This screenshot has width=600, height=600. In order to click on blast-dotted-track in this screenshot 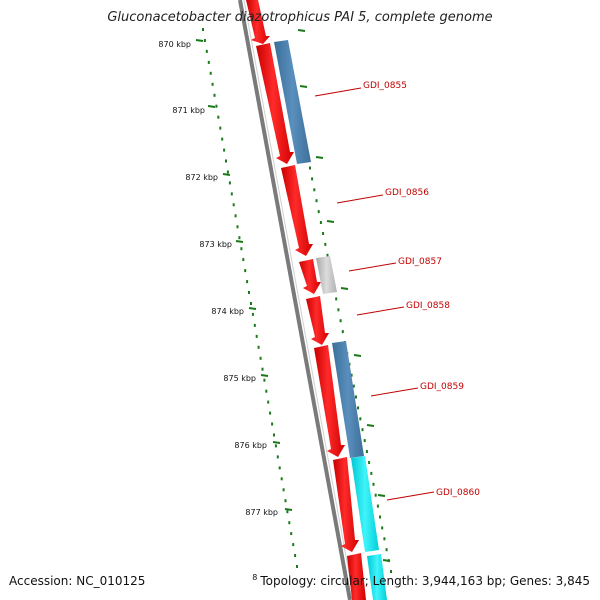, I will do `click(345, 342)`.